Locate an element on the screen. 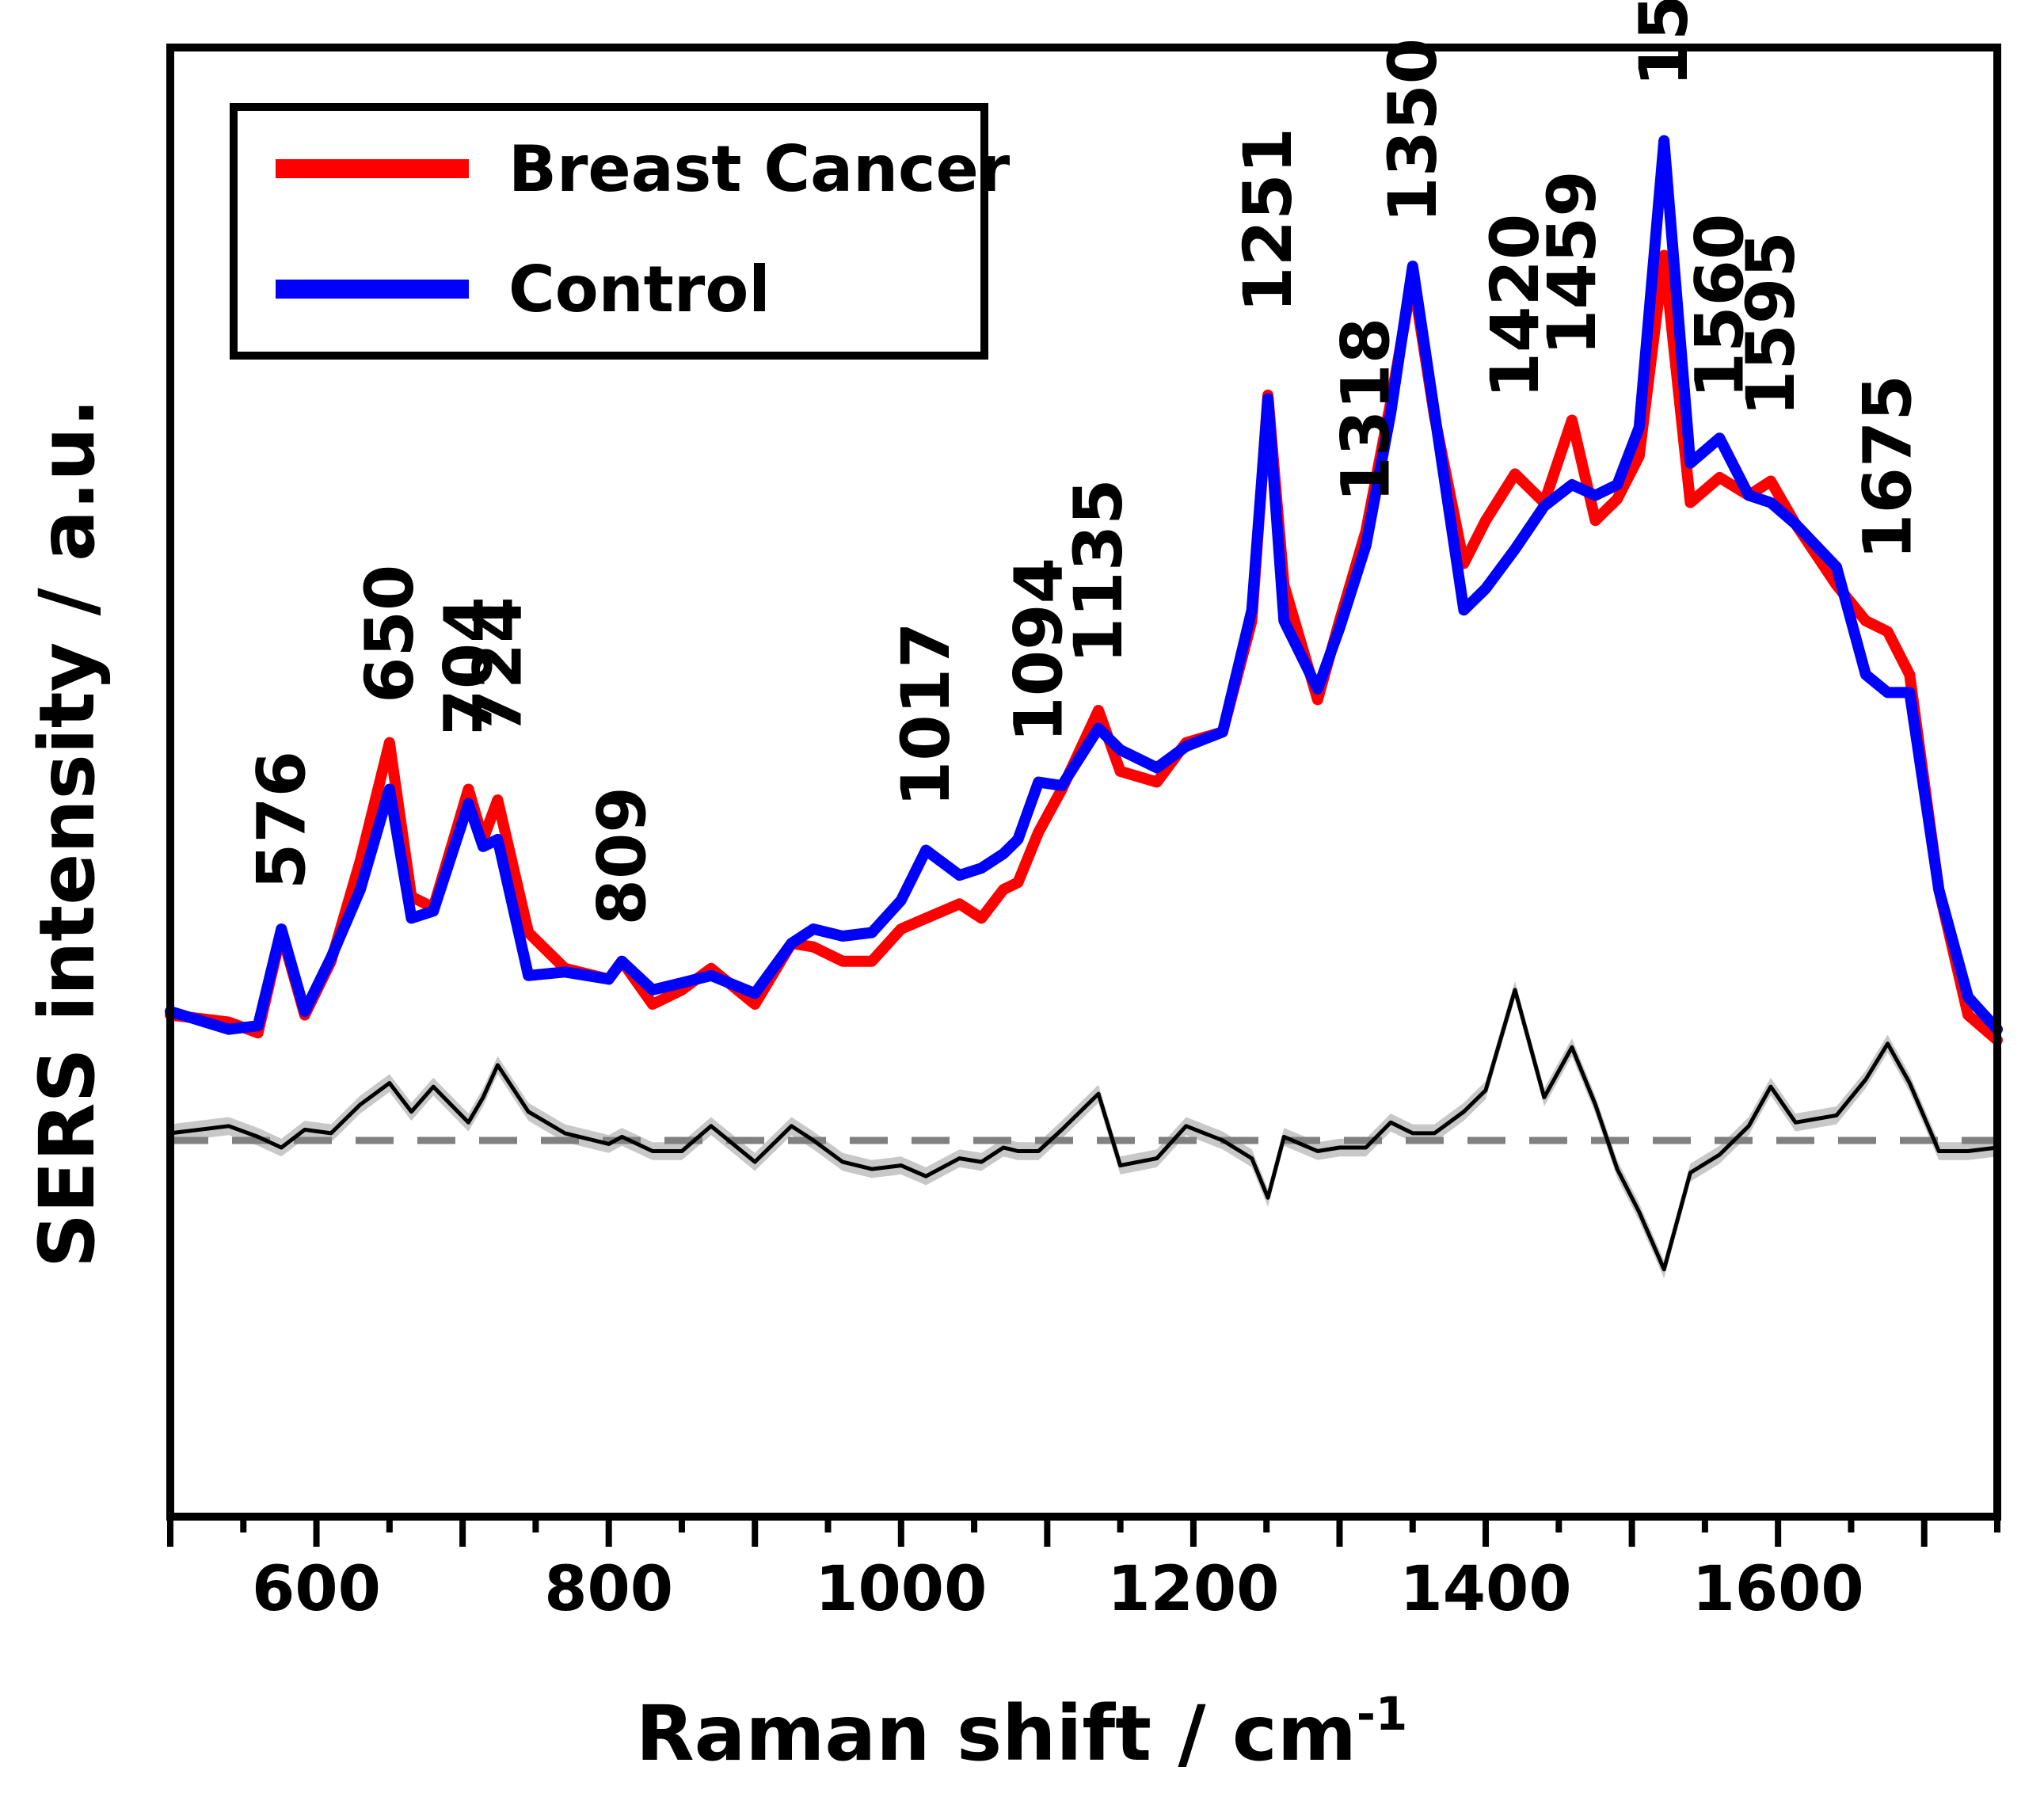 Image resolution: width=2044 pixels, height=1797 pixels. x-axis-label: Raman shift / cm-1 is located at coordinates (1022, 1732).